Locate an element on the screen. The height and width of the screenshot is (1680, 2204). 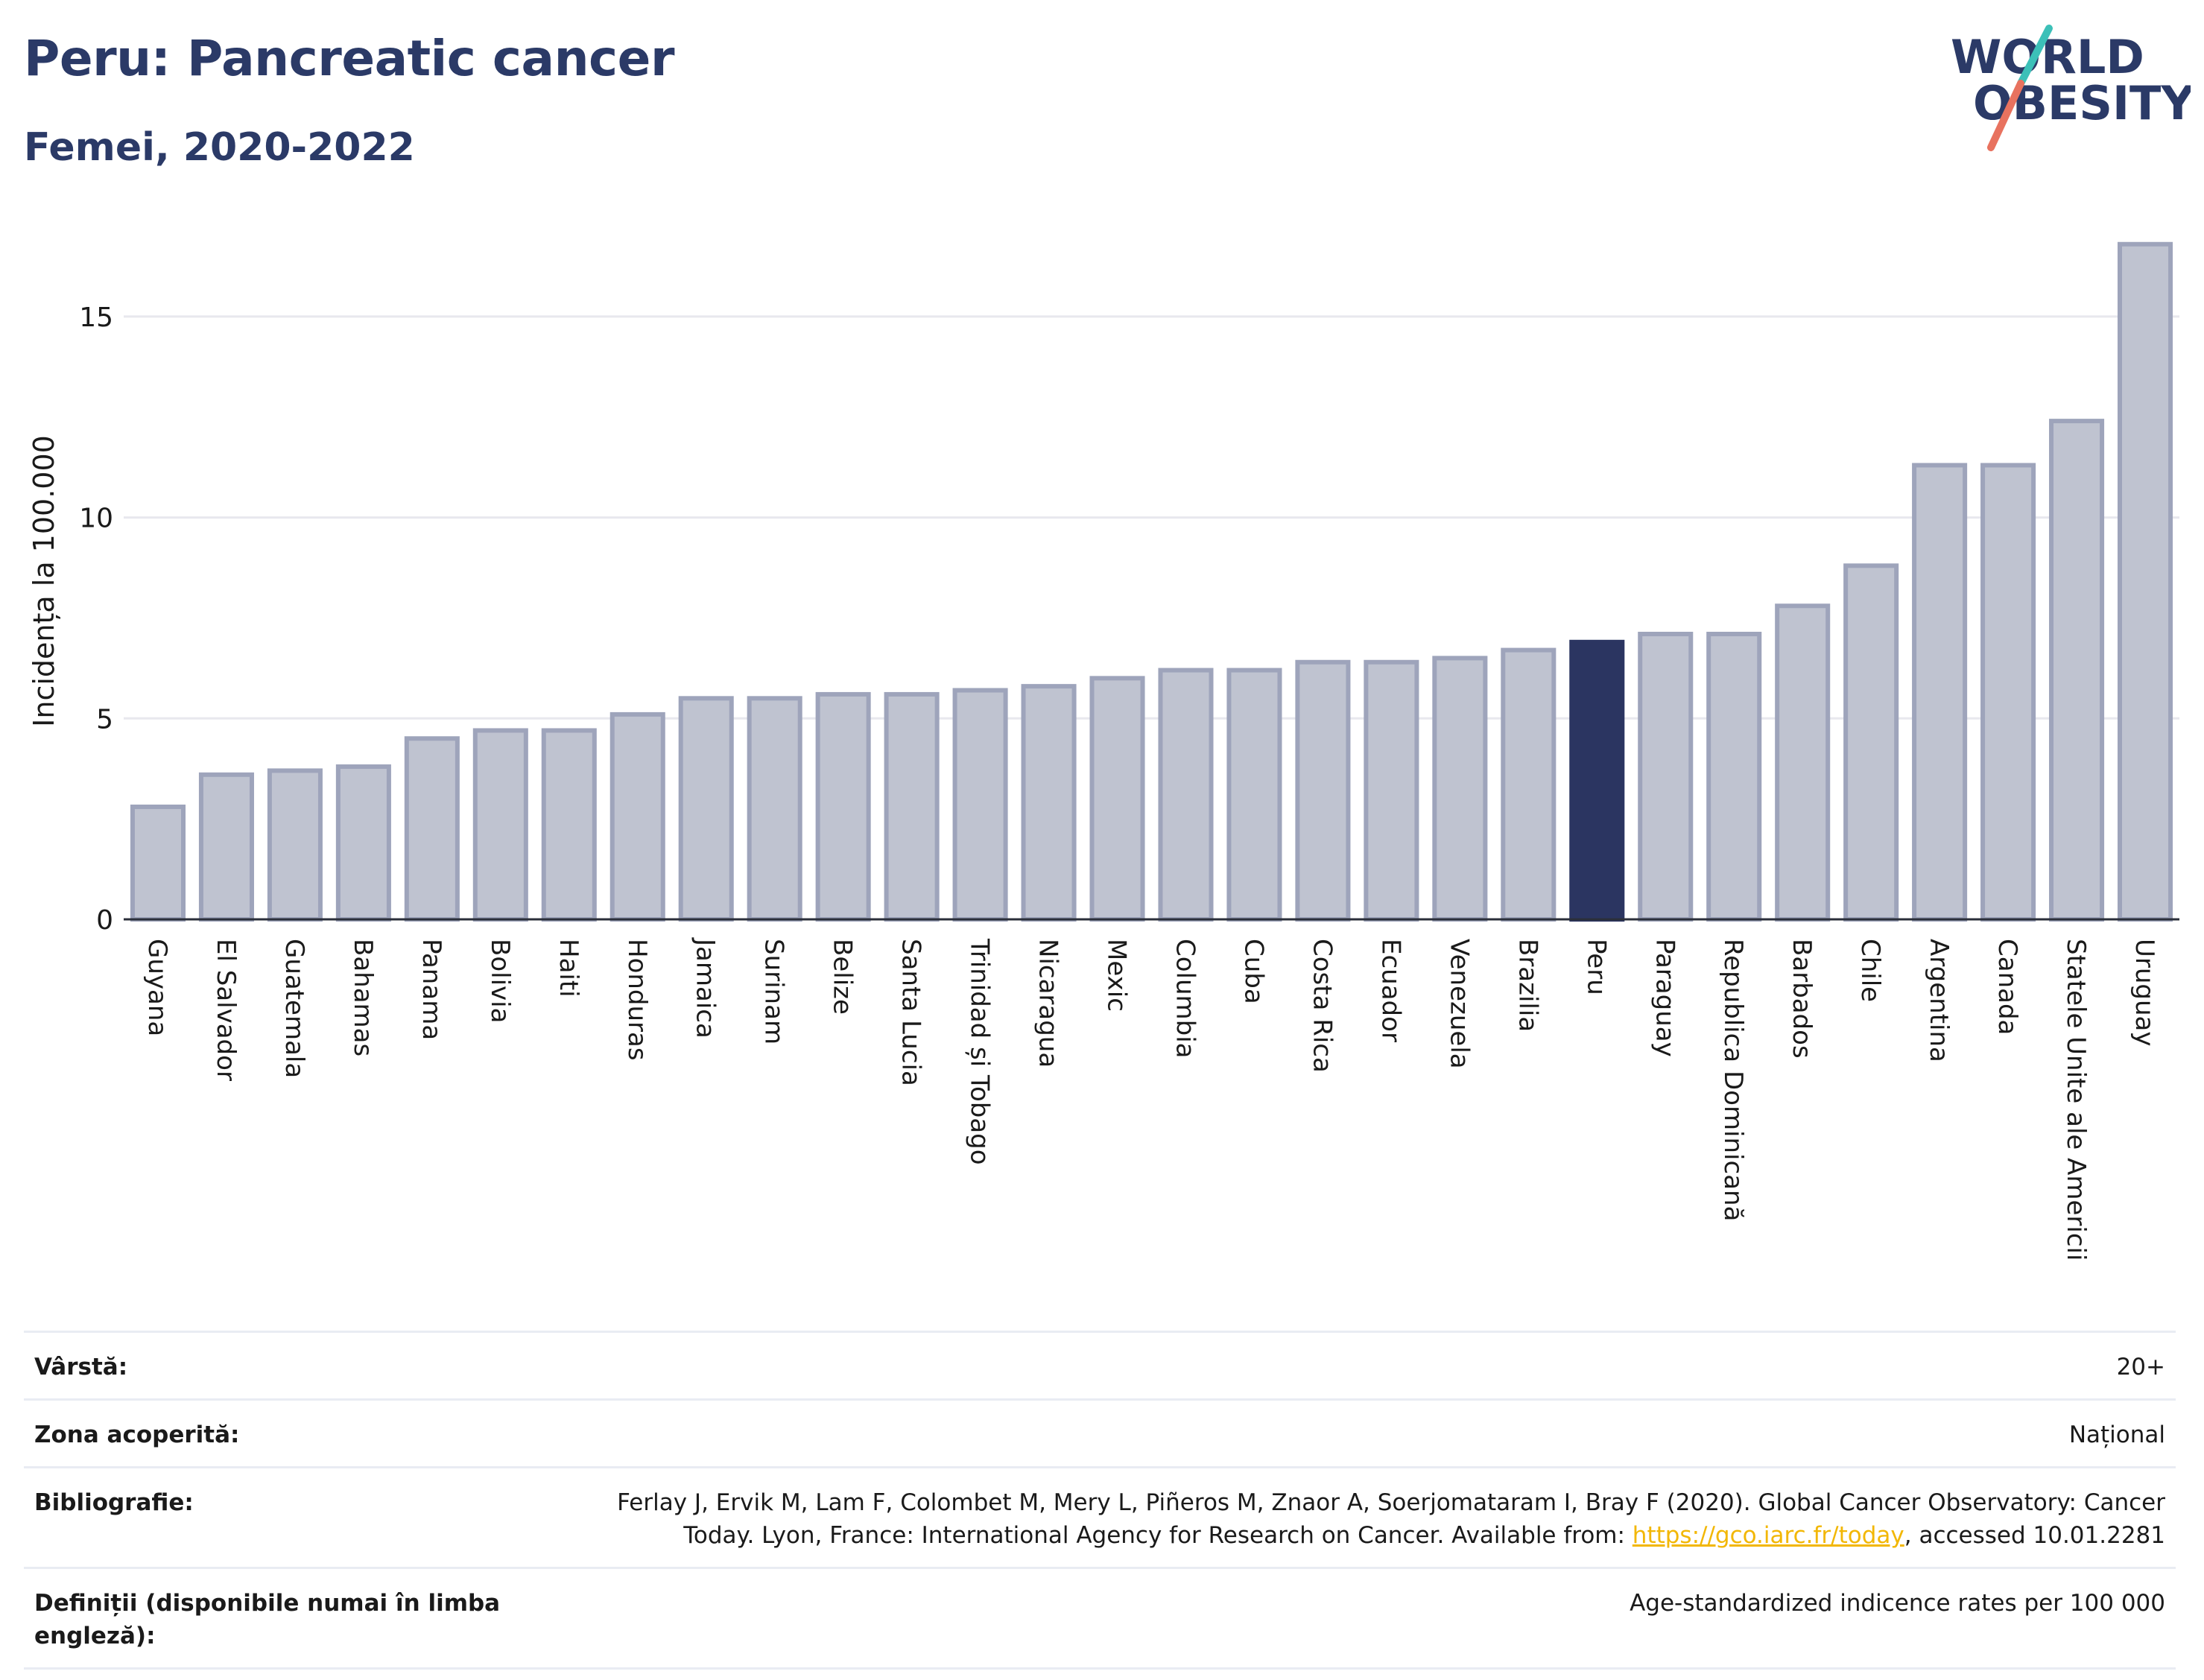
x-tick-label: Santa Lucia is located at coordinates (911, 1012).